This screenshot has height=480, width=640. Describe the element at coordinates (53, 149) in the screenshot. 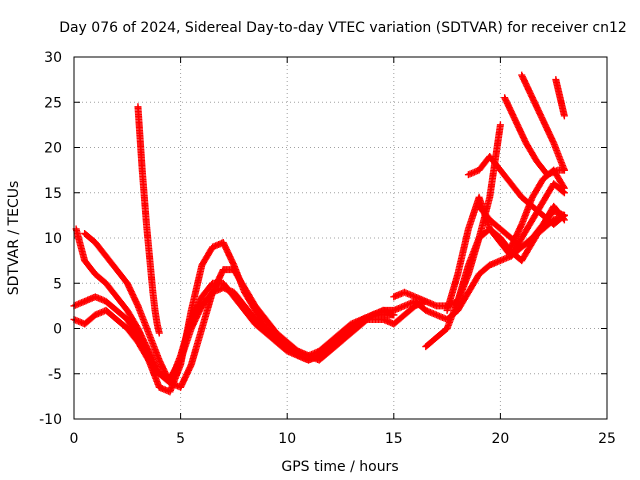

I see `y-tick-label: 20` at that location.